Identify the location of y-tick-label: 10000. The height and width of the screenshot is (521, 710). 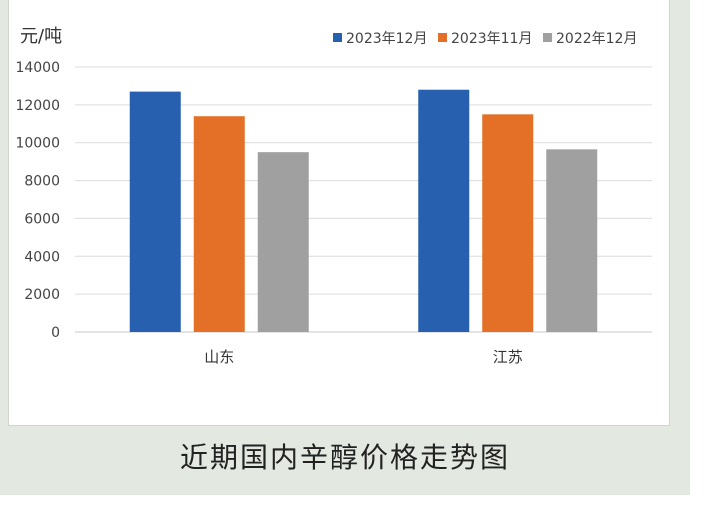
(37, 144).